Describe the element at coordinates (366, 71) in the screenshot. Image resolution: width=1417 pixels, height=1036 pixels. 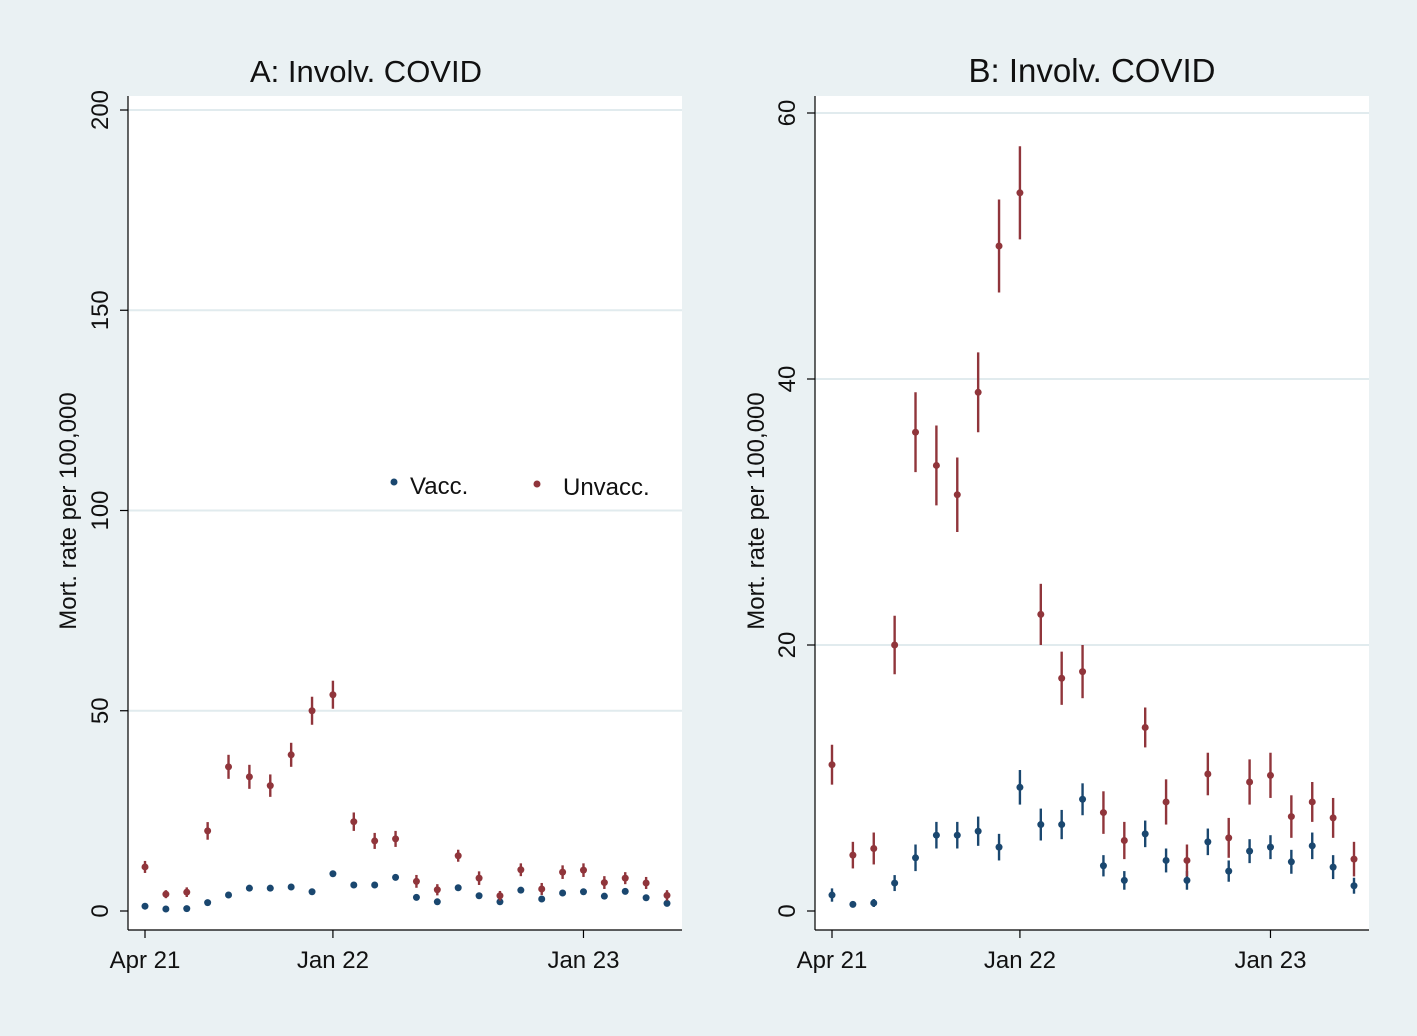
I see `panel-a-title: A: Involv. COVID` at that location.